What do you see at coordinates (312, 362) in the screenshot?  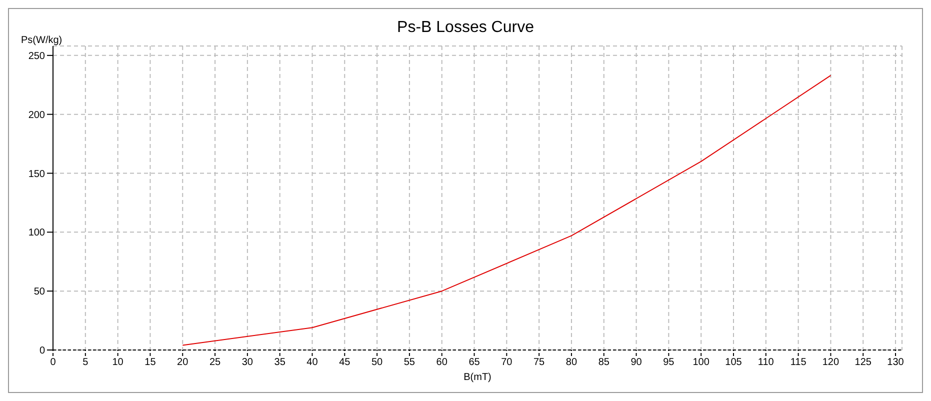 I see `x-tick-label: 40` at bounding box center [312, 362].